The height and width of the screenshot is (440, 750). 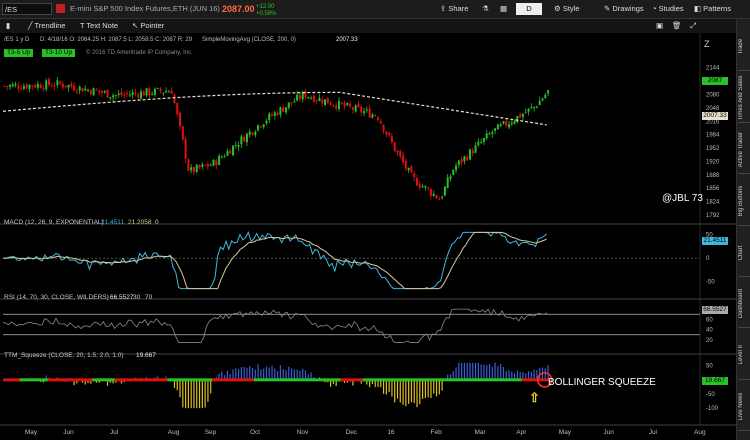 What do you see at coordinates (437, 432) in the screenshot?
I see `month-tick-label: Feb` at bounding box center [437, 432].